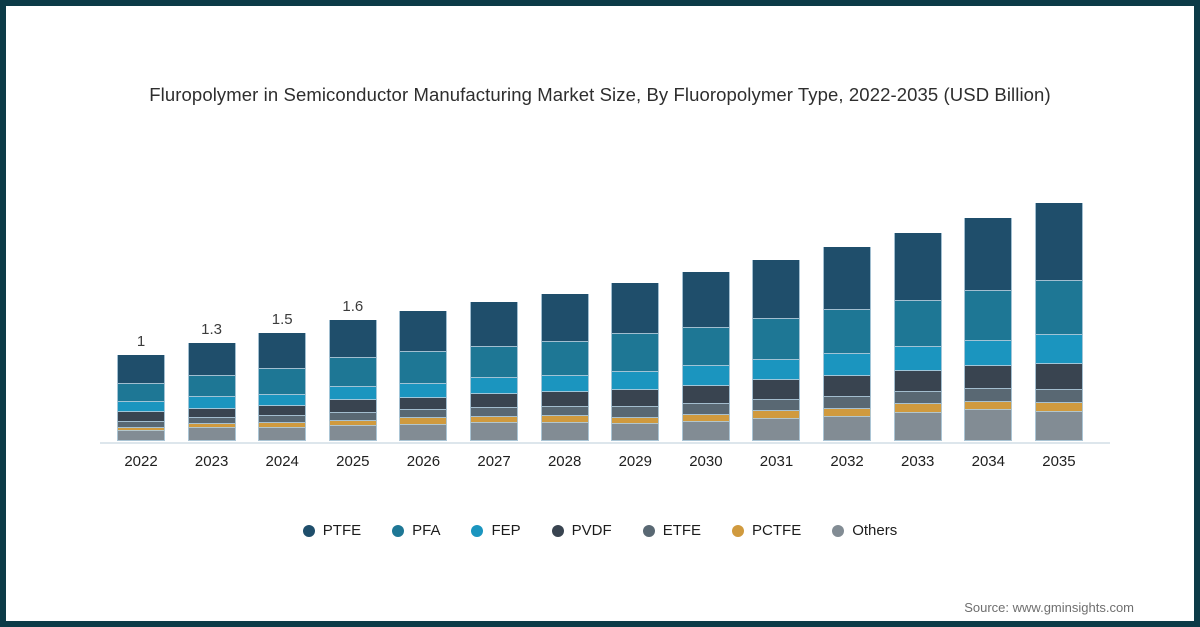 This screenshot has width=1200, height=627. What do you see at coordinates (211, 461) in the screenshot?
I see `x-axis-label: 2023` at bounding box center [211, 461].